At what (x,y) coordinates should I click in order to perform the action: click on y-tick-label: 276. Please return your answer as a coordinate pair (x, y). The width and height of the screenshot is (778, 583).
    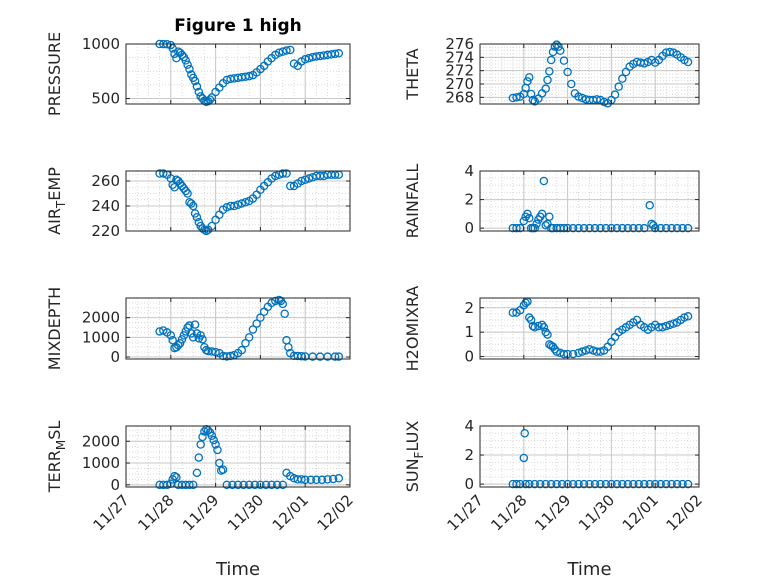
    Looking at the image, I should click on (459, 44).